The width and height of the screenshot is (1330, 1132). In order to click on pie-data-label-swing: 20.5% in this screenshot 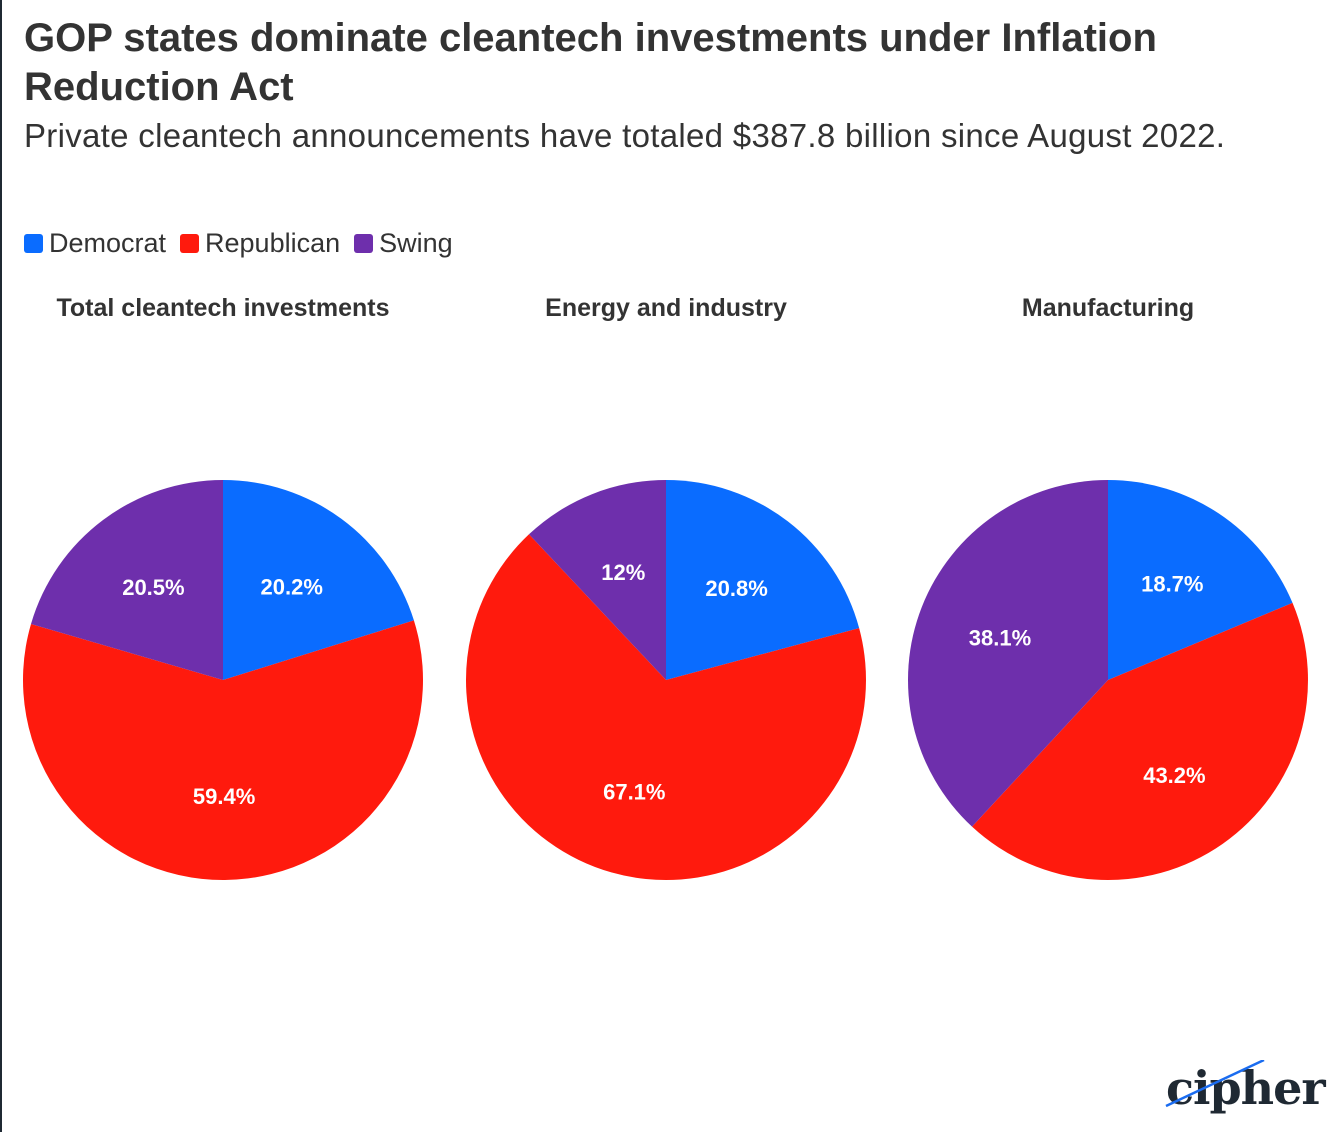, I will do `click(153, 587)`.